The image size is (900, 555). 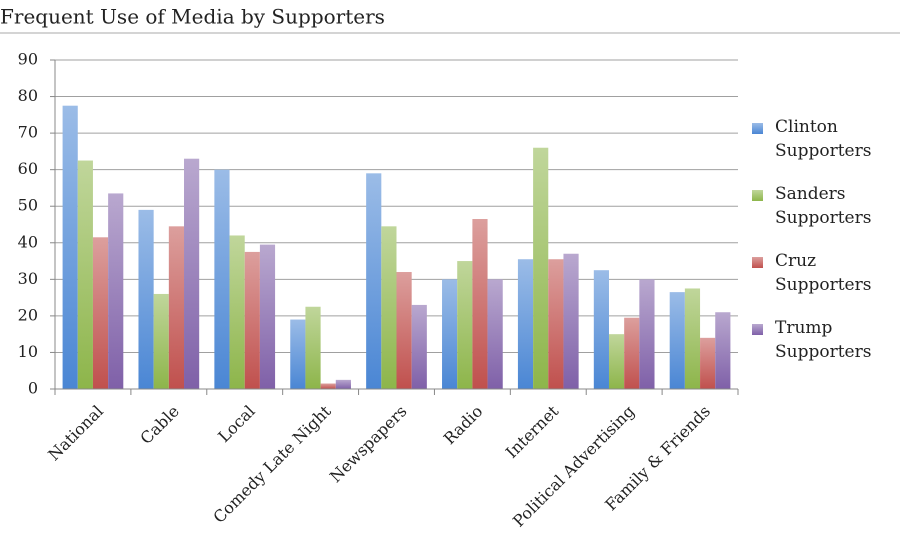 I want to click on legend-item: Cruz Supporters, so click(x=822, y=282).